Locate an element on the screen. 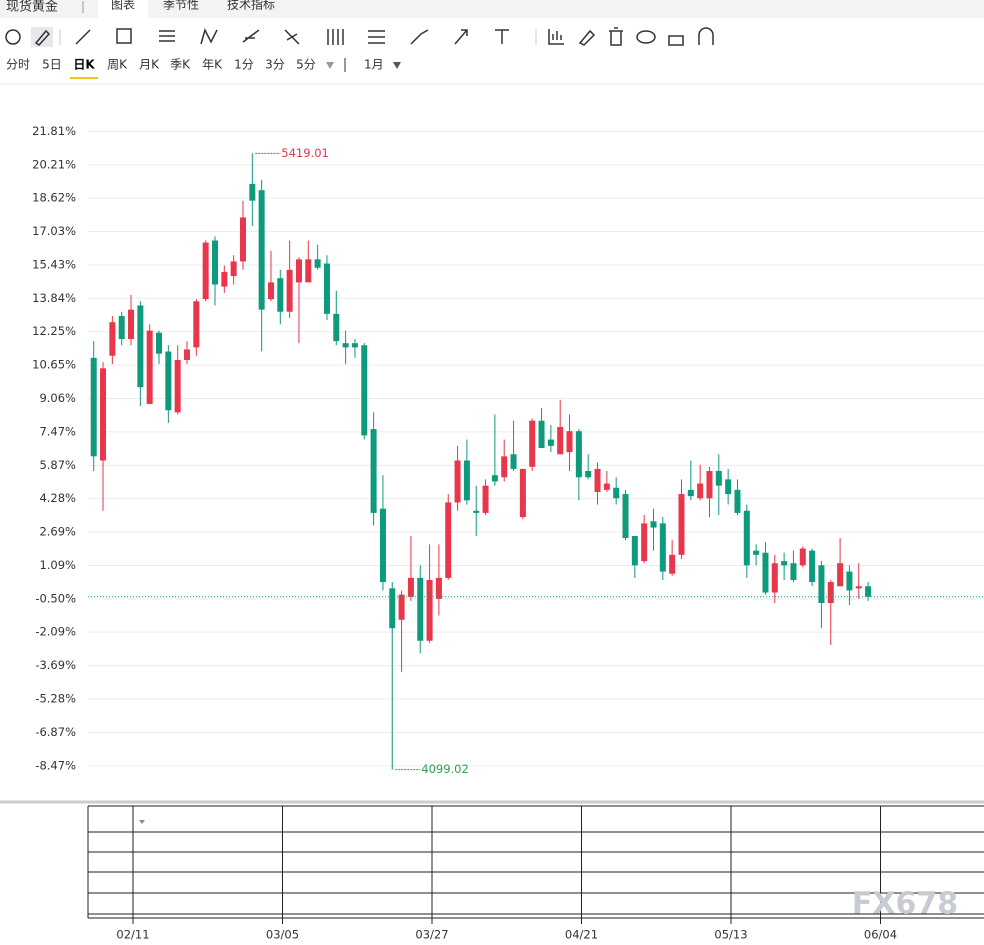 The height and width of the screenshot is (945, 984). period-option: 日K is located at coordinates (84, 65).